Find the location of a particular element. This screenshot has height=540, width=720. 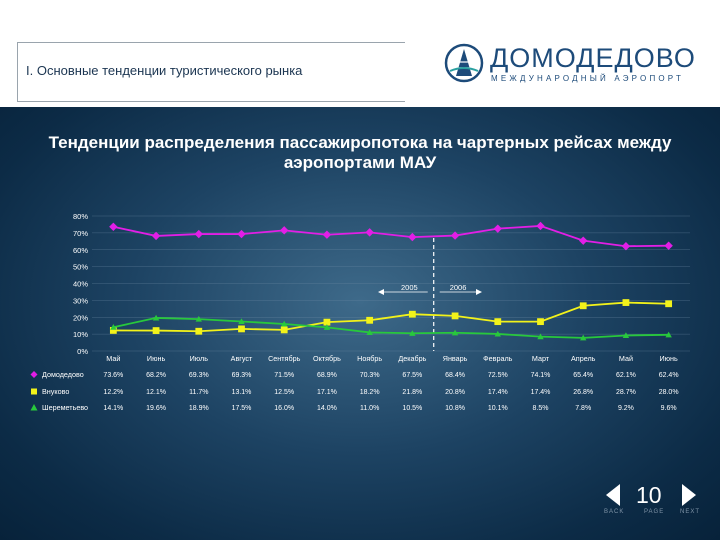

data-label: 7.8% is located at coordinates (583, 408).